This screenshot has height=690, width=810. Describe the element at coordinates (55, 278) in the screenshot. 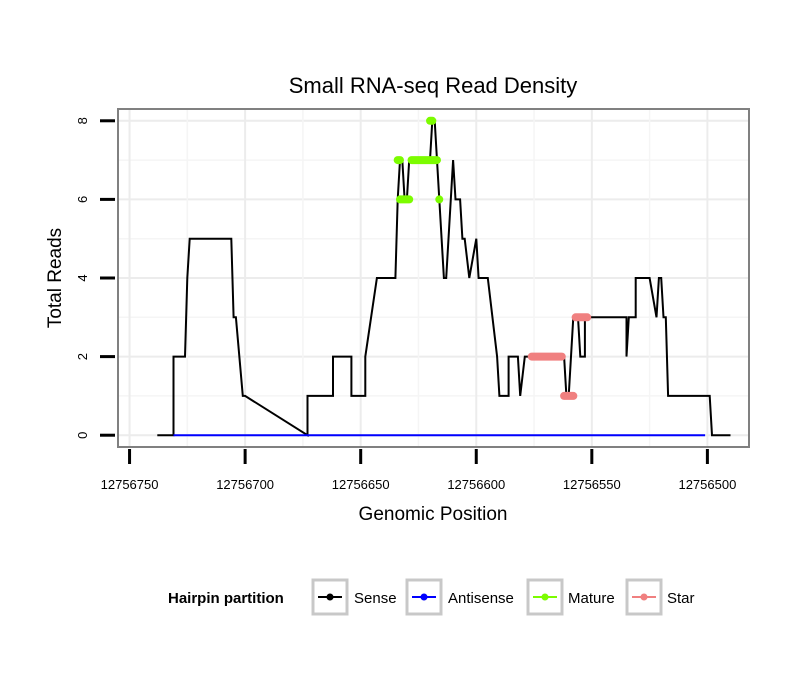

I see `y-axis-label: Total Reads` at that location.